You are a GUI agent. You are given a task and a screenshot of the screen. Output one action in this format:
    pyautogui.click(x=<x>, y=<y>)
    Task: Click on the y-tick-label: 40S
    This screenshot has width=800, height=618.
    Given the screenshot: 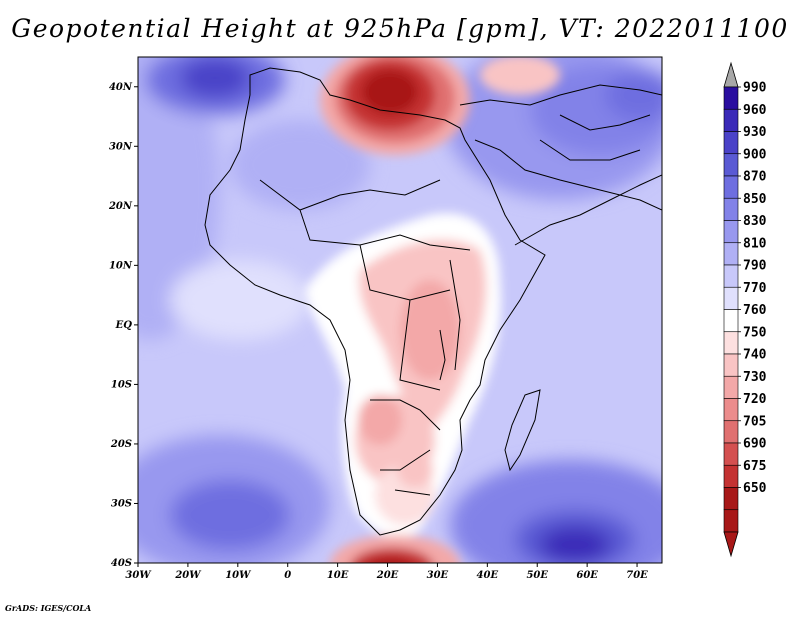 What is the action you would take?
    pyautogui.click(x=121, y=563)
    